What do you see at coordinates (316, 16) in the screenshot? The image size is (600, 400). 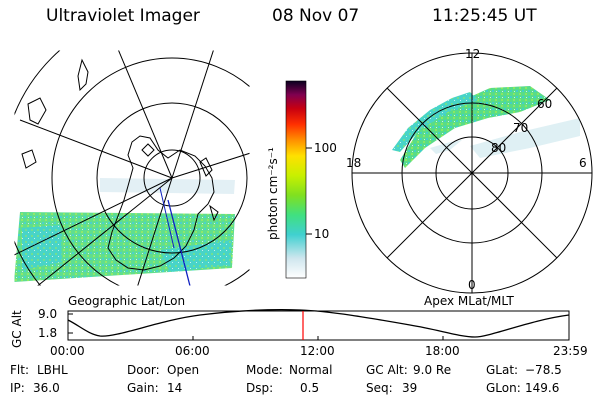 I see `observation-date: 08 Nov 07` at bounding box center [316, 16].